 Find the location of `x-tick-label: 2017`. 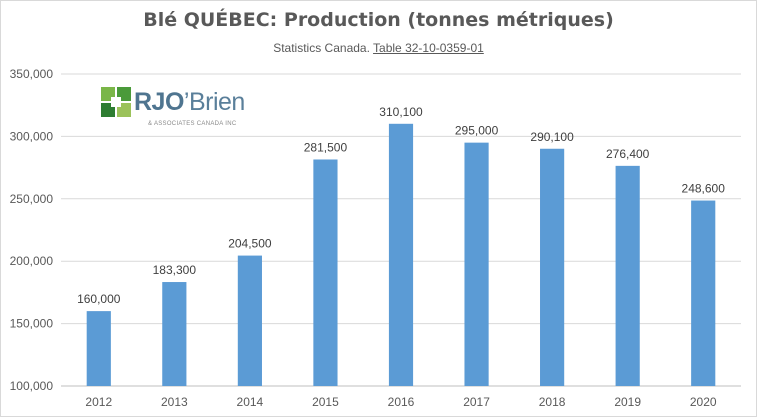

x-tick-label: 2017 is located at coordinates (476, 402).